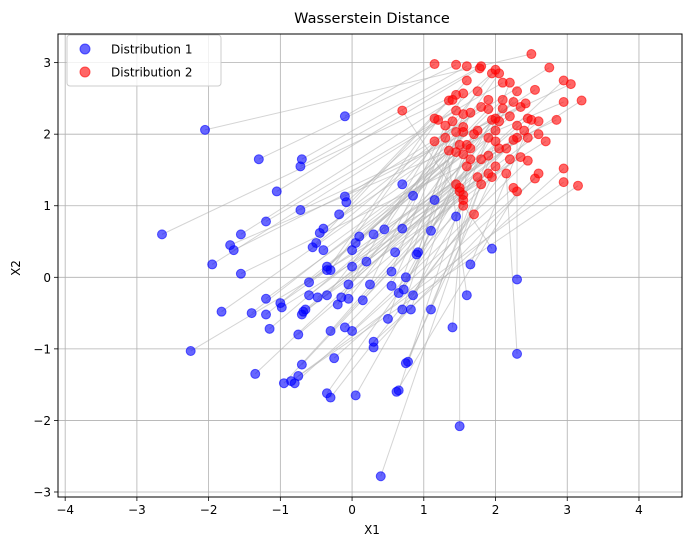  What do you see at coordinates (137, 510) in the screenshot?
I see `x-tick-label: −3` at bounding box center [137, 510].